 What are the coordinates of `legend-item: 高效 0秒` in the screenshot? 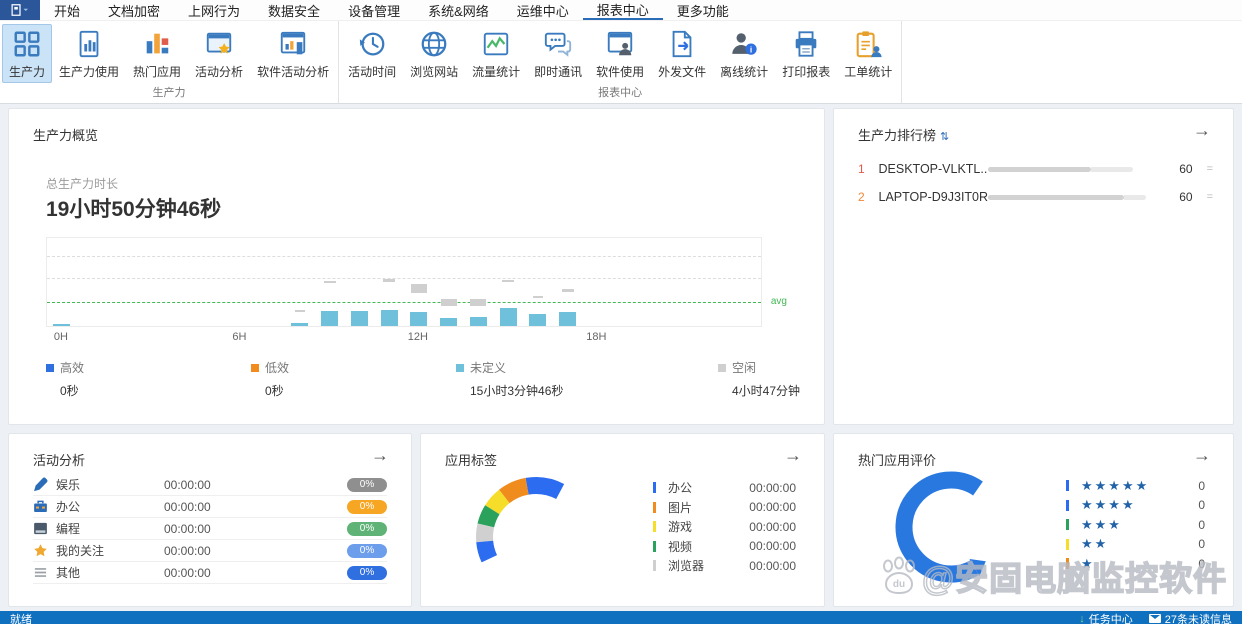 It's located at (148, 379).